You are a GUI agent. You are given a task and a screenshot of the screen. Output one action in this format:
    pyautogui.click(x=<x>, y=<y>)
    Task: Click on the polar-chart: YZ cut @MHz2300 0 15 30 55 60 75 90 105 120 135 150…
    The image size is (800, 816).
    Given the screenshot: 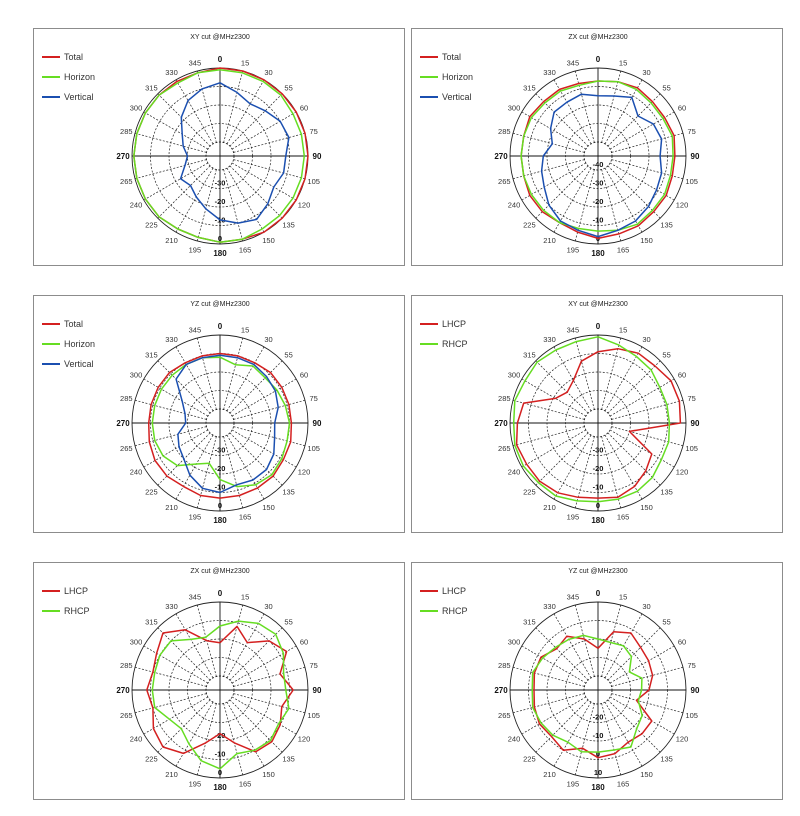 What is the action you would take?
    pyautogui.click(x=182, y=413)
    